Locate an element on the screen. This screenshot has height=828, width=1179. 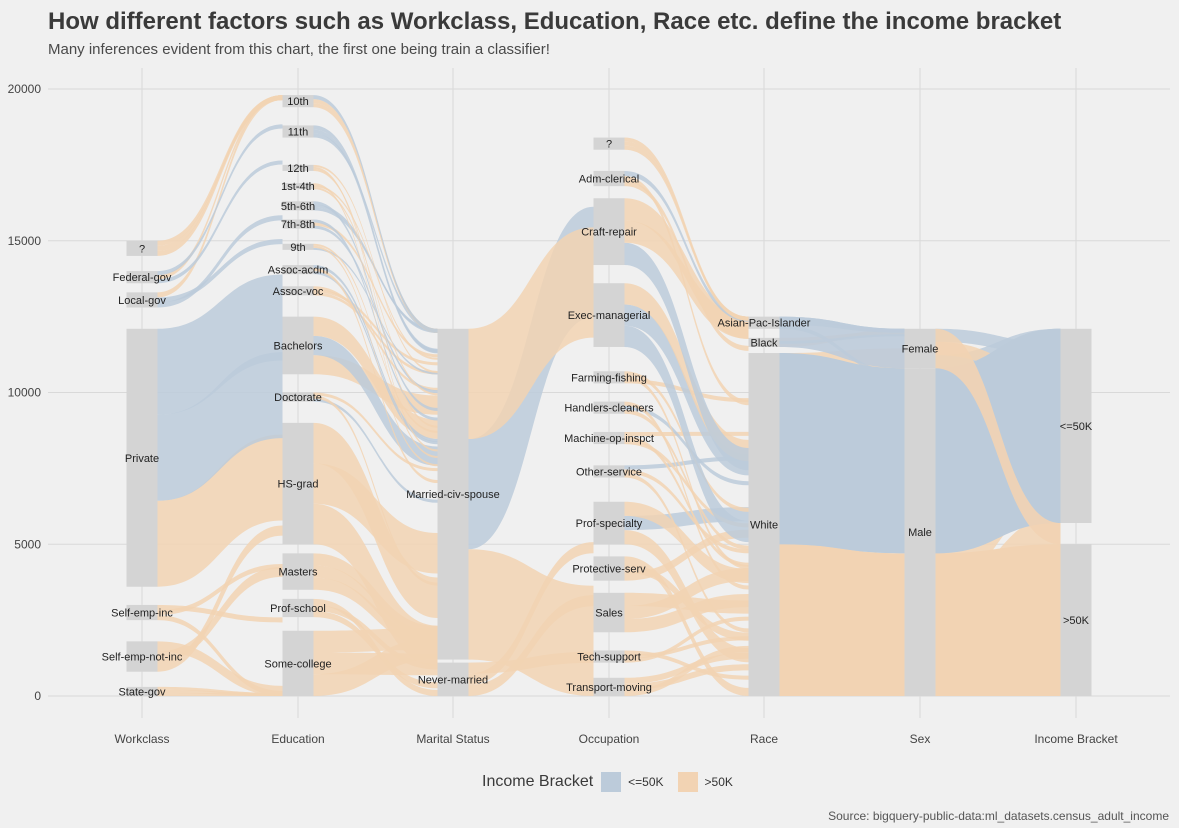
stratum-label: <=50K is located at coordinates (1076, 427).